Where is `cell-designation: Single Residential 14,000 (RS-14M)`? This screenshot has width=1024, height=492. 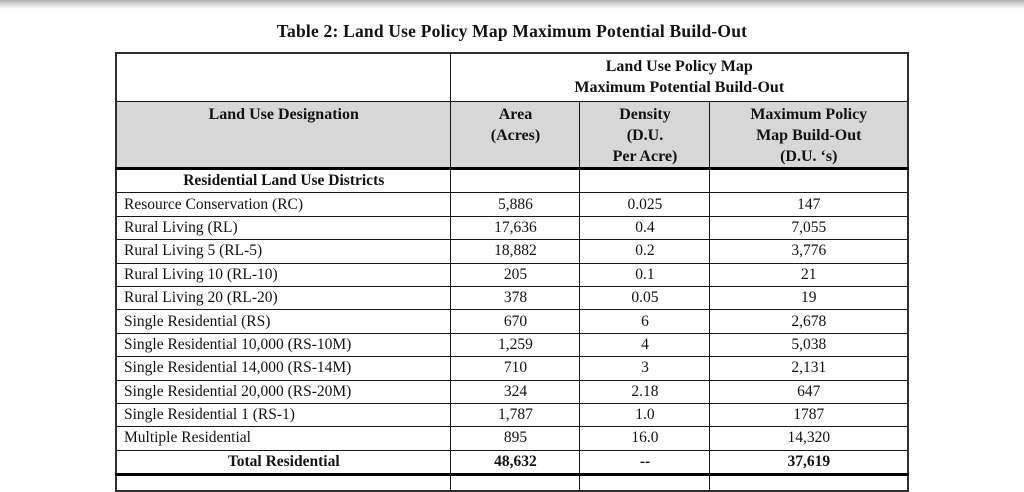
cell-designation: Single Residential 14,000 (RS-14M) is located at coordinates (283, 368).